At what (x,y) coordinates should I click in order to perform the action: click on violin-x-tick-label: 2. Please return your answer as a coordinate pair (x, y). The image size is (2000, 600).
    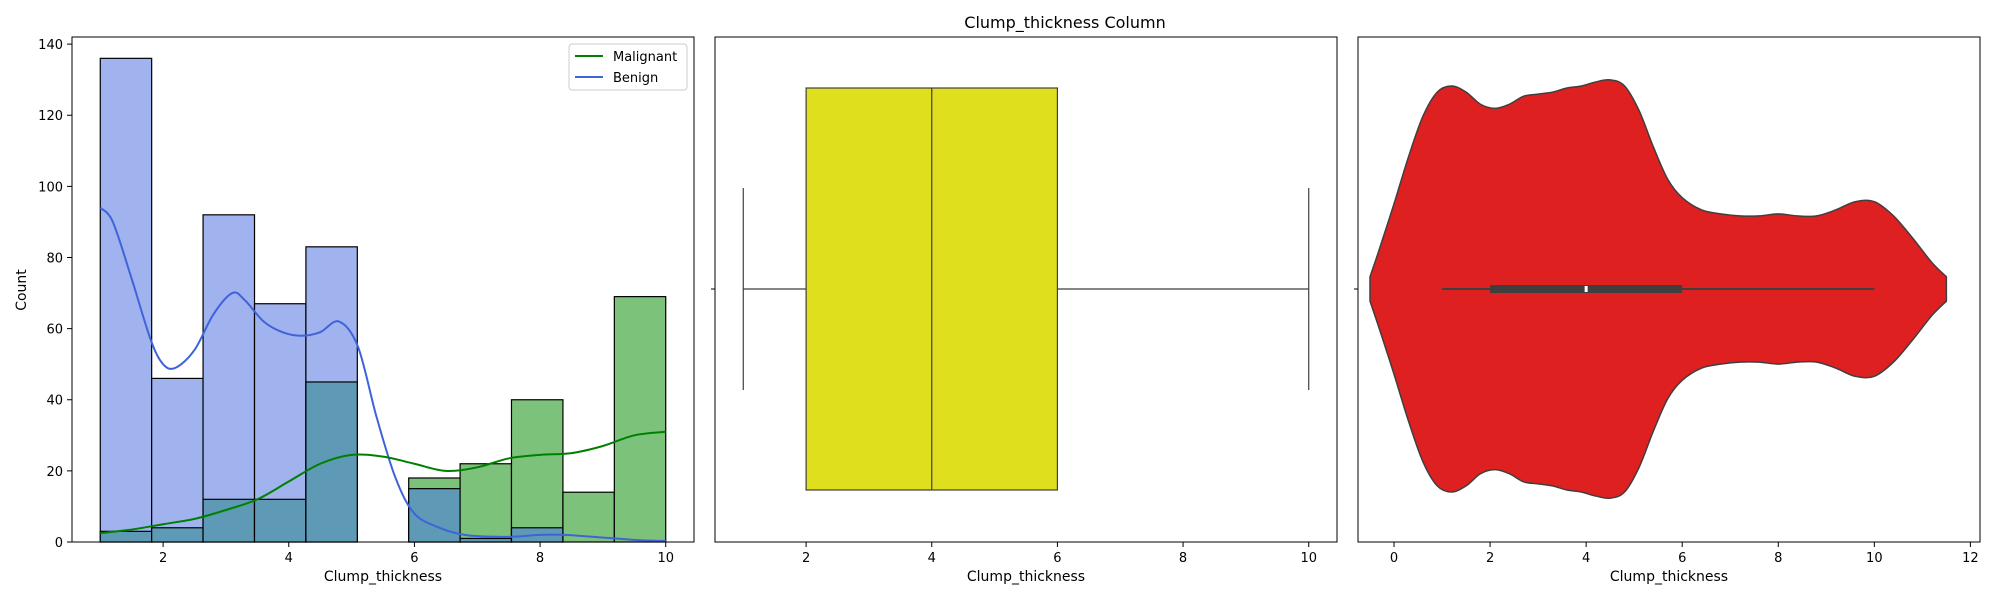
    Looking at the image, I should click on (1490, 558).